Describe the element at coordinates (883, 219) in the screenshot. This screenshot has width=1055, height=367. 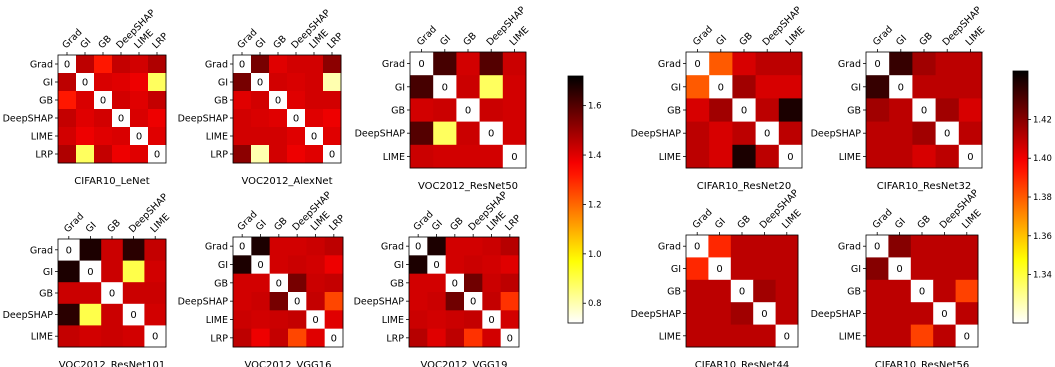
I see `x-tick-label: Grad` at that location.